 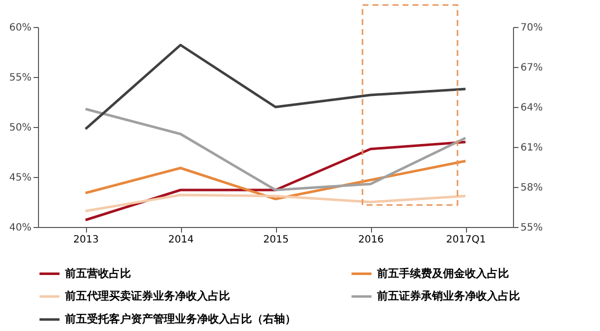 I want to click on y2-tick-label: 61%, so click(x=531, y=148).